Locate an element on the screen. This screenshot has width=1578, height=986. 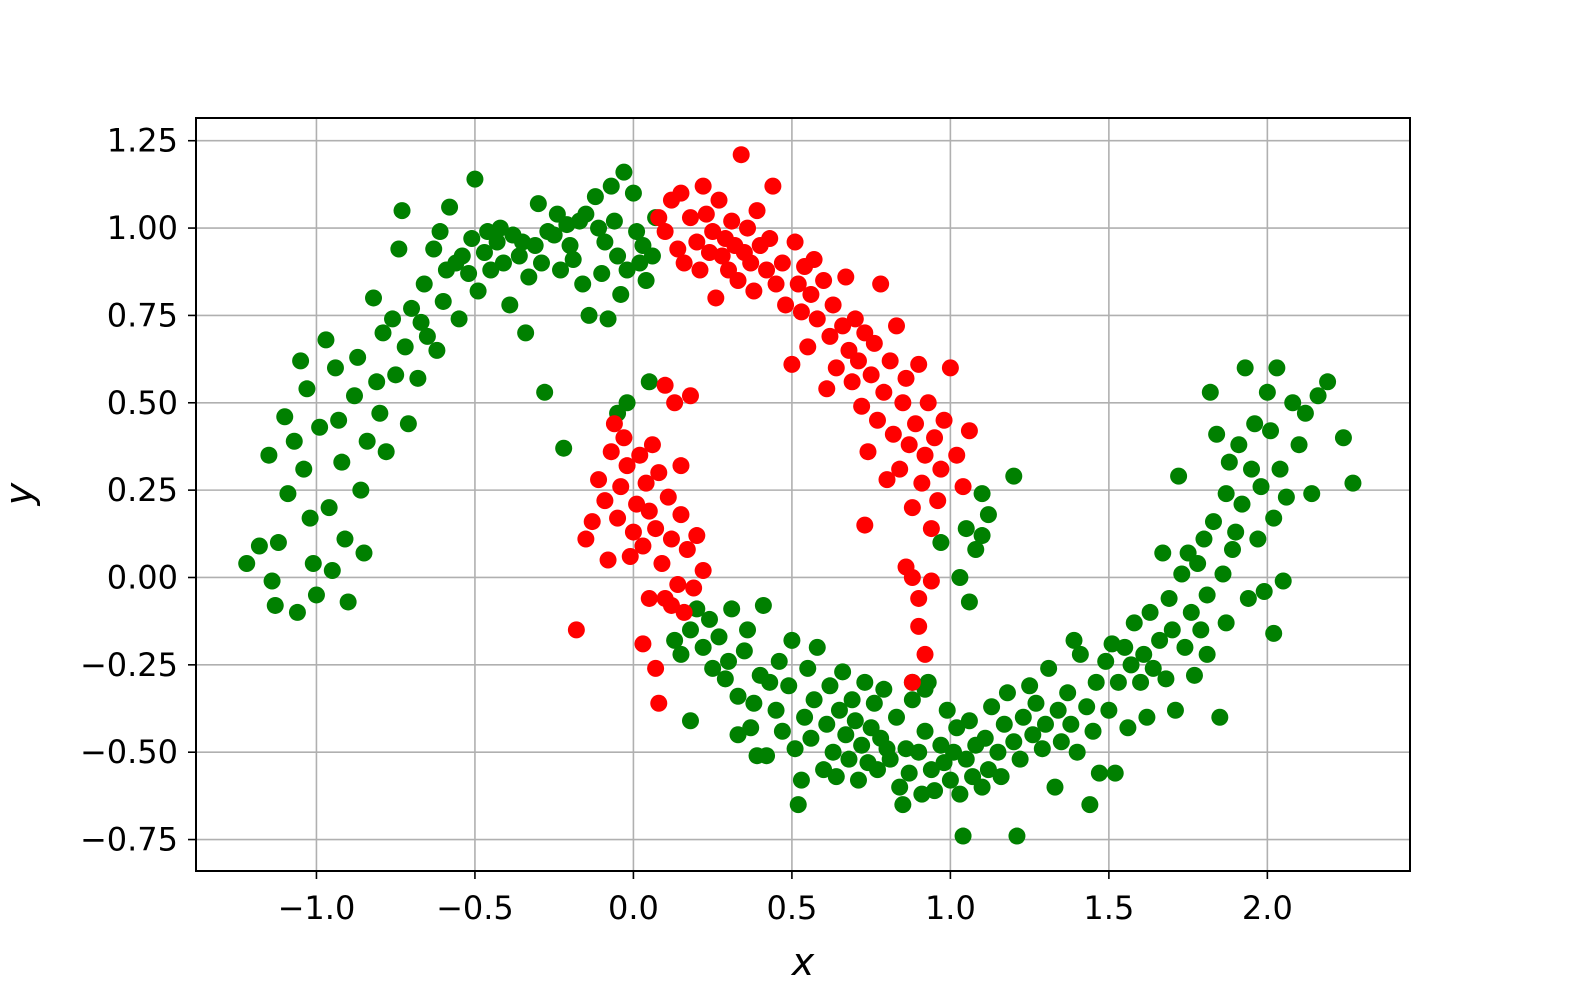
x-tick-label: 2.0 is located at coordinates (1267, 908).